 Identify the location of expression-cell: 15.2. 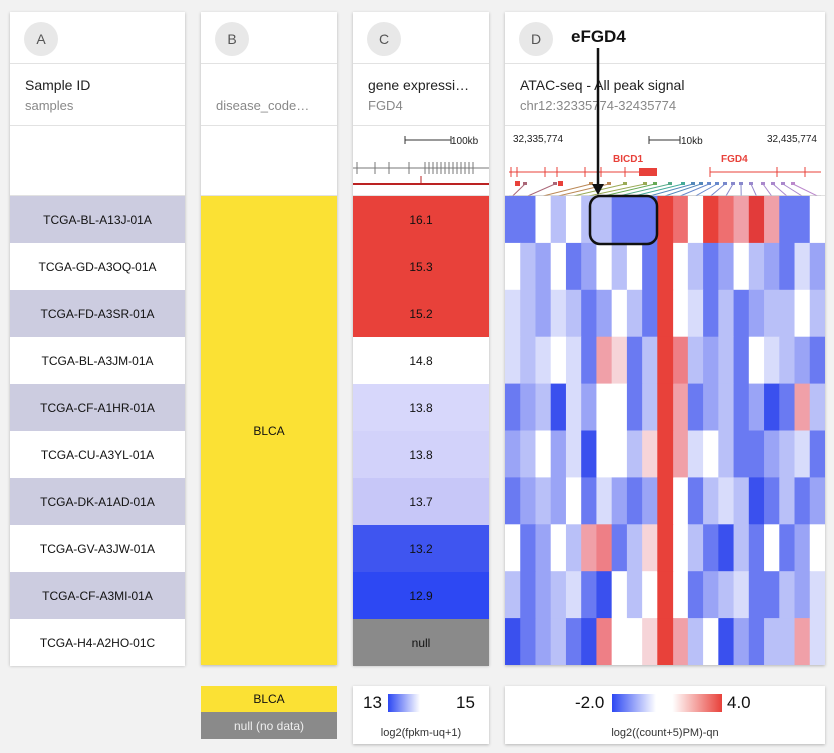
(421, 313).